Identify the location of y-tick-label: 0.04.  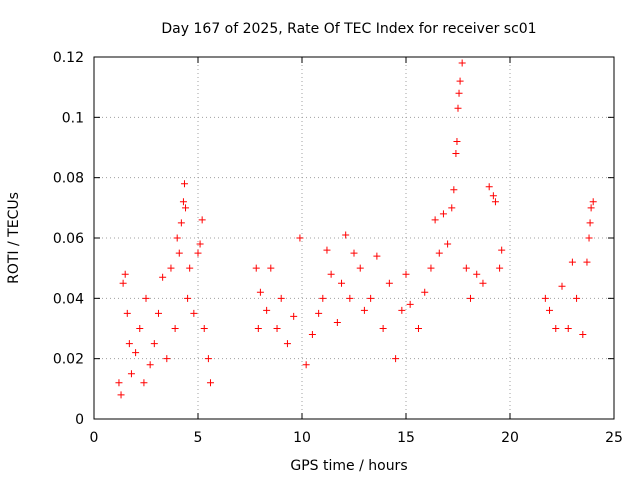
(68, 299).